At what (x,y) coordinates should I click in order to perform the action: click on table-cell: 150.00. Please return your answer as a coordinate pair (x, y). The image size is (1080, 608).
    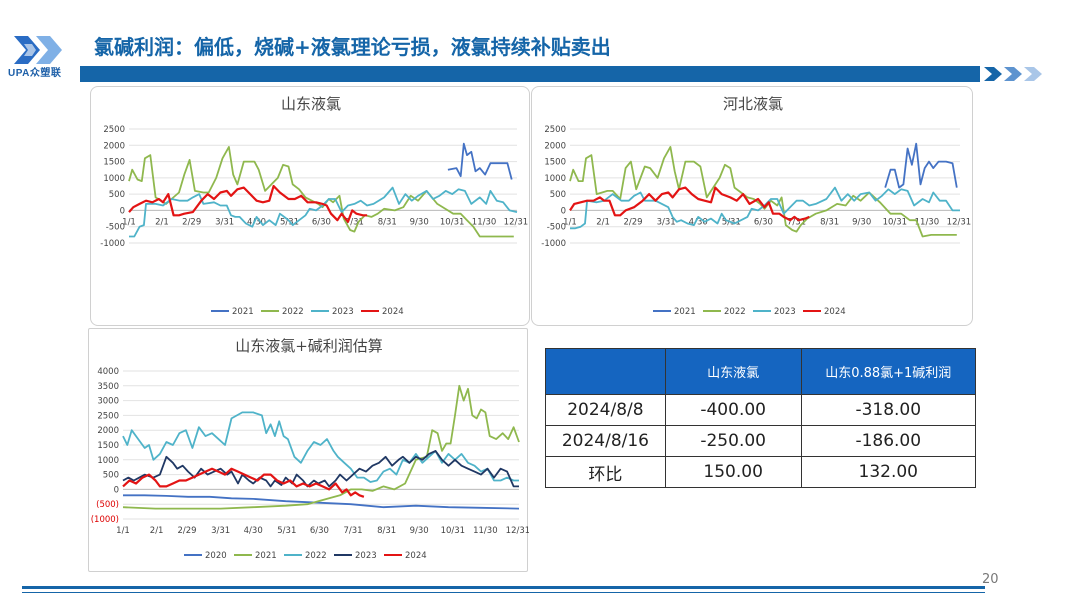
    Looking at the image, I should click on (733, 472).